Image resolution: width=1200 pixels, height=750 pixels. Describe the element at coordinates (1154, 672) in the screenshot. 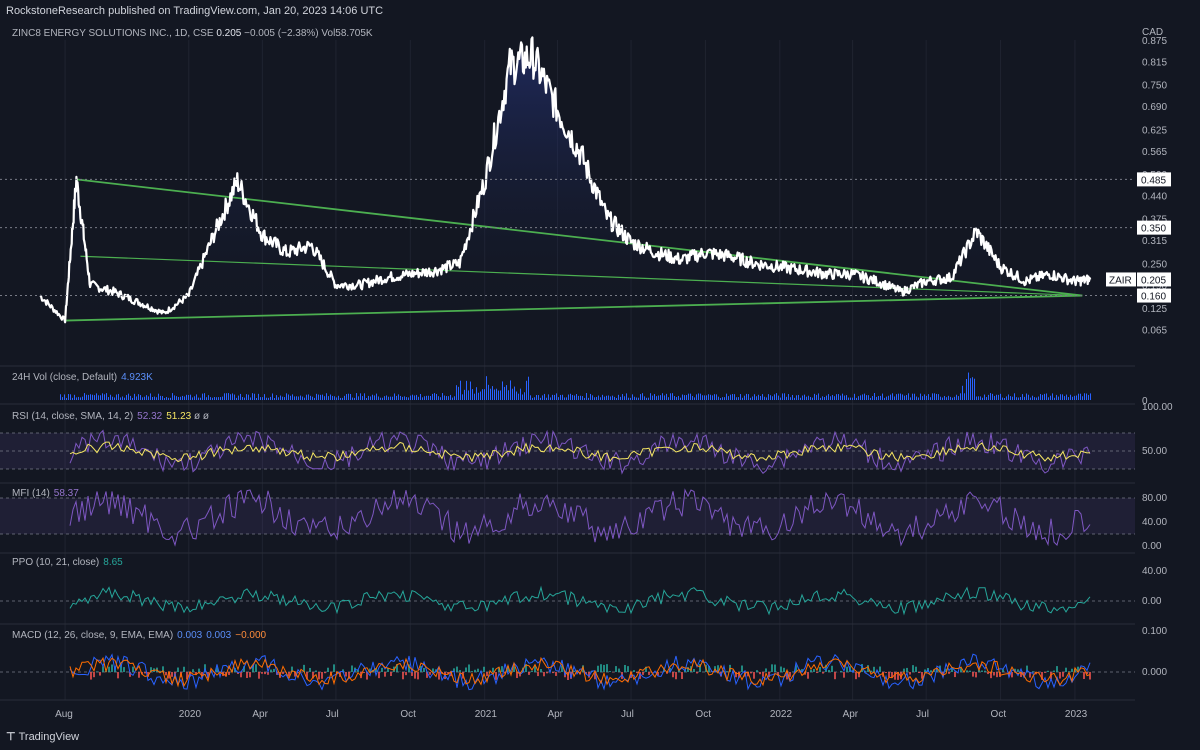

I see `macd-axis-0: 0.000` at that location.